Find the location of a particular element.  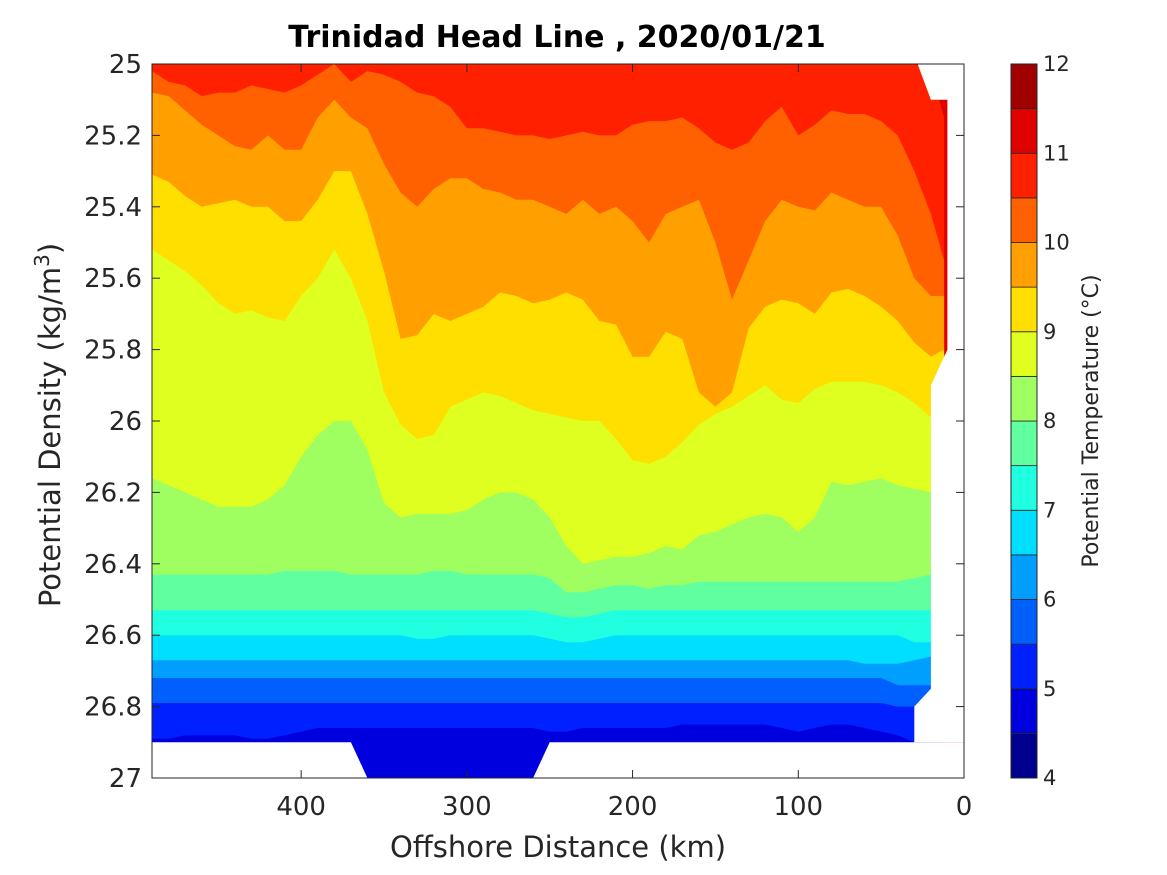

colorbar-tick-label: 10 is located at coordinates (1056, 243).